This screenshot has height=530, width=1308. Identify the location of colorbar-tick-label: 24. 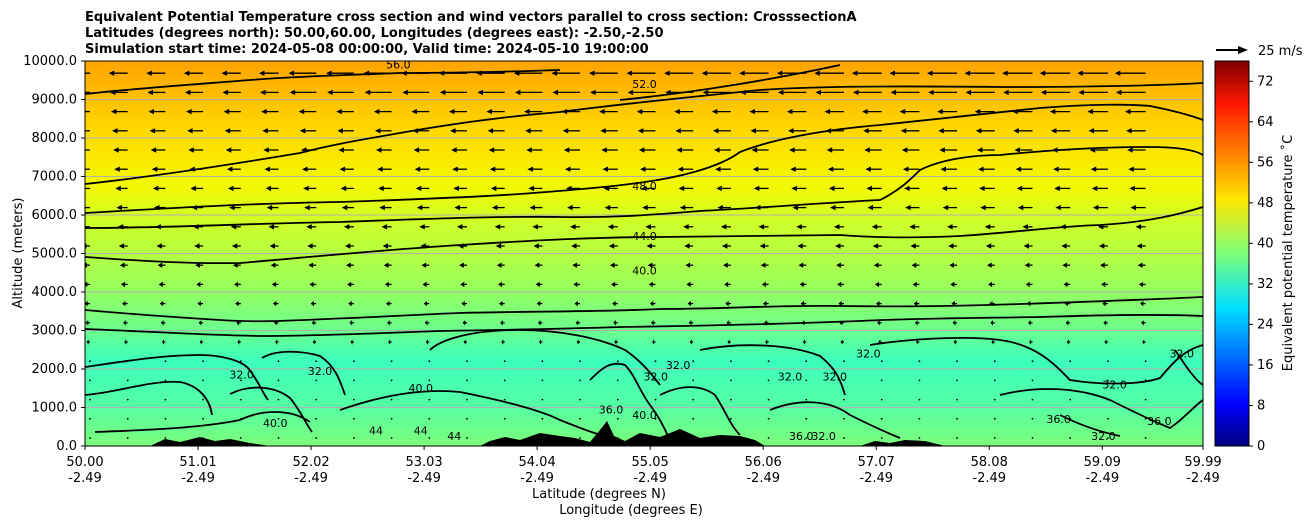
(1265, 324).